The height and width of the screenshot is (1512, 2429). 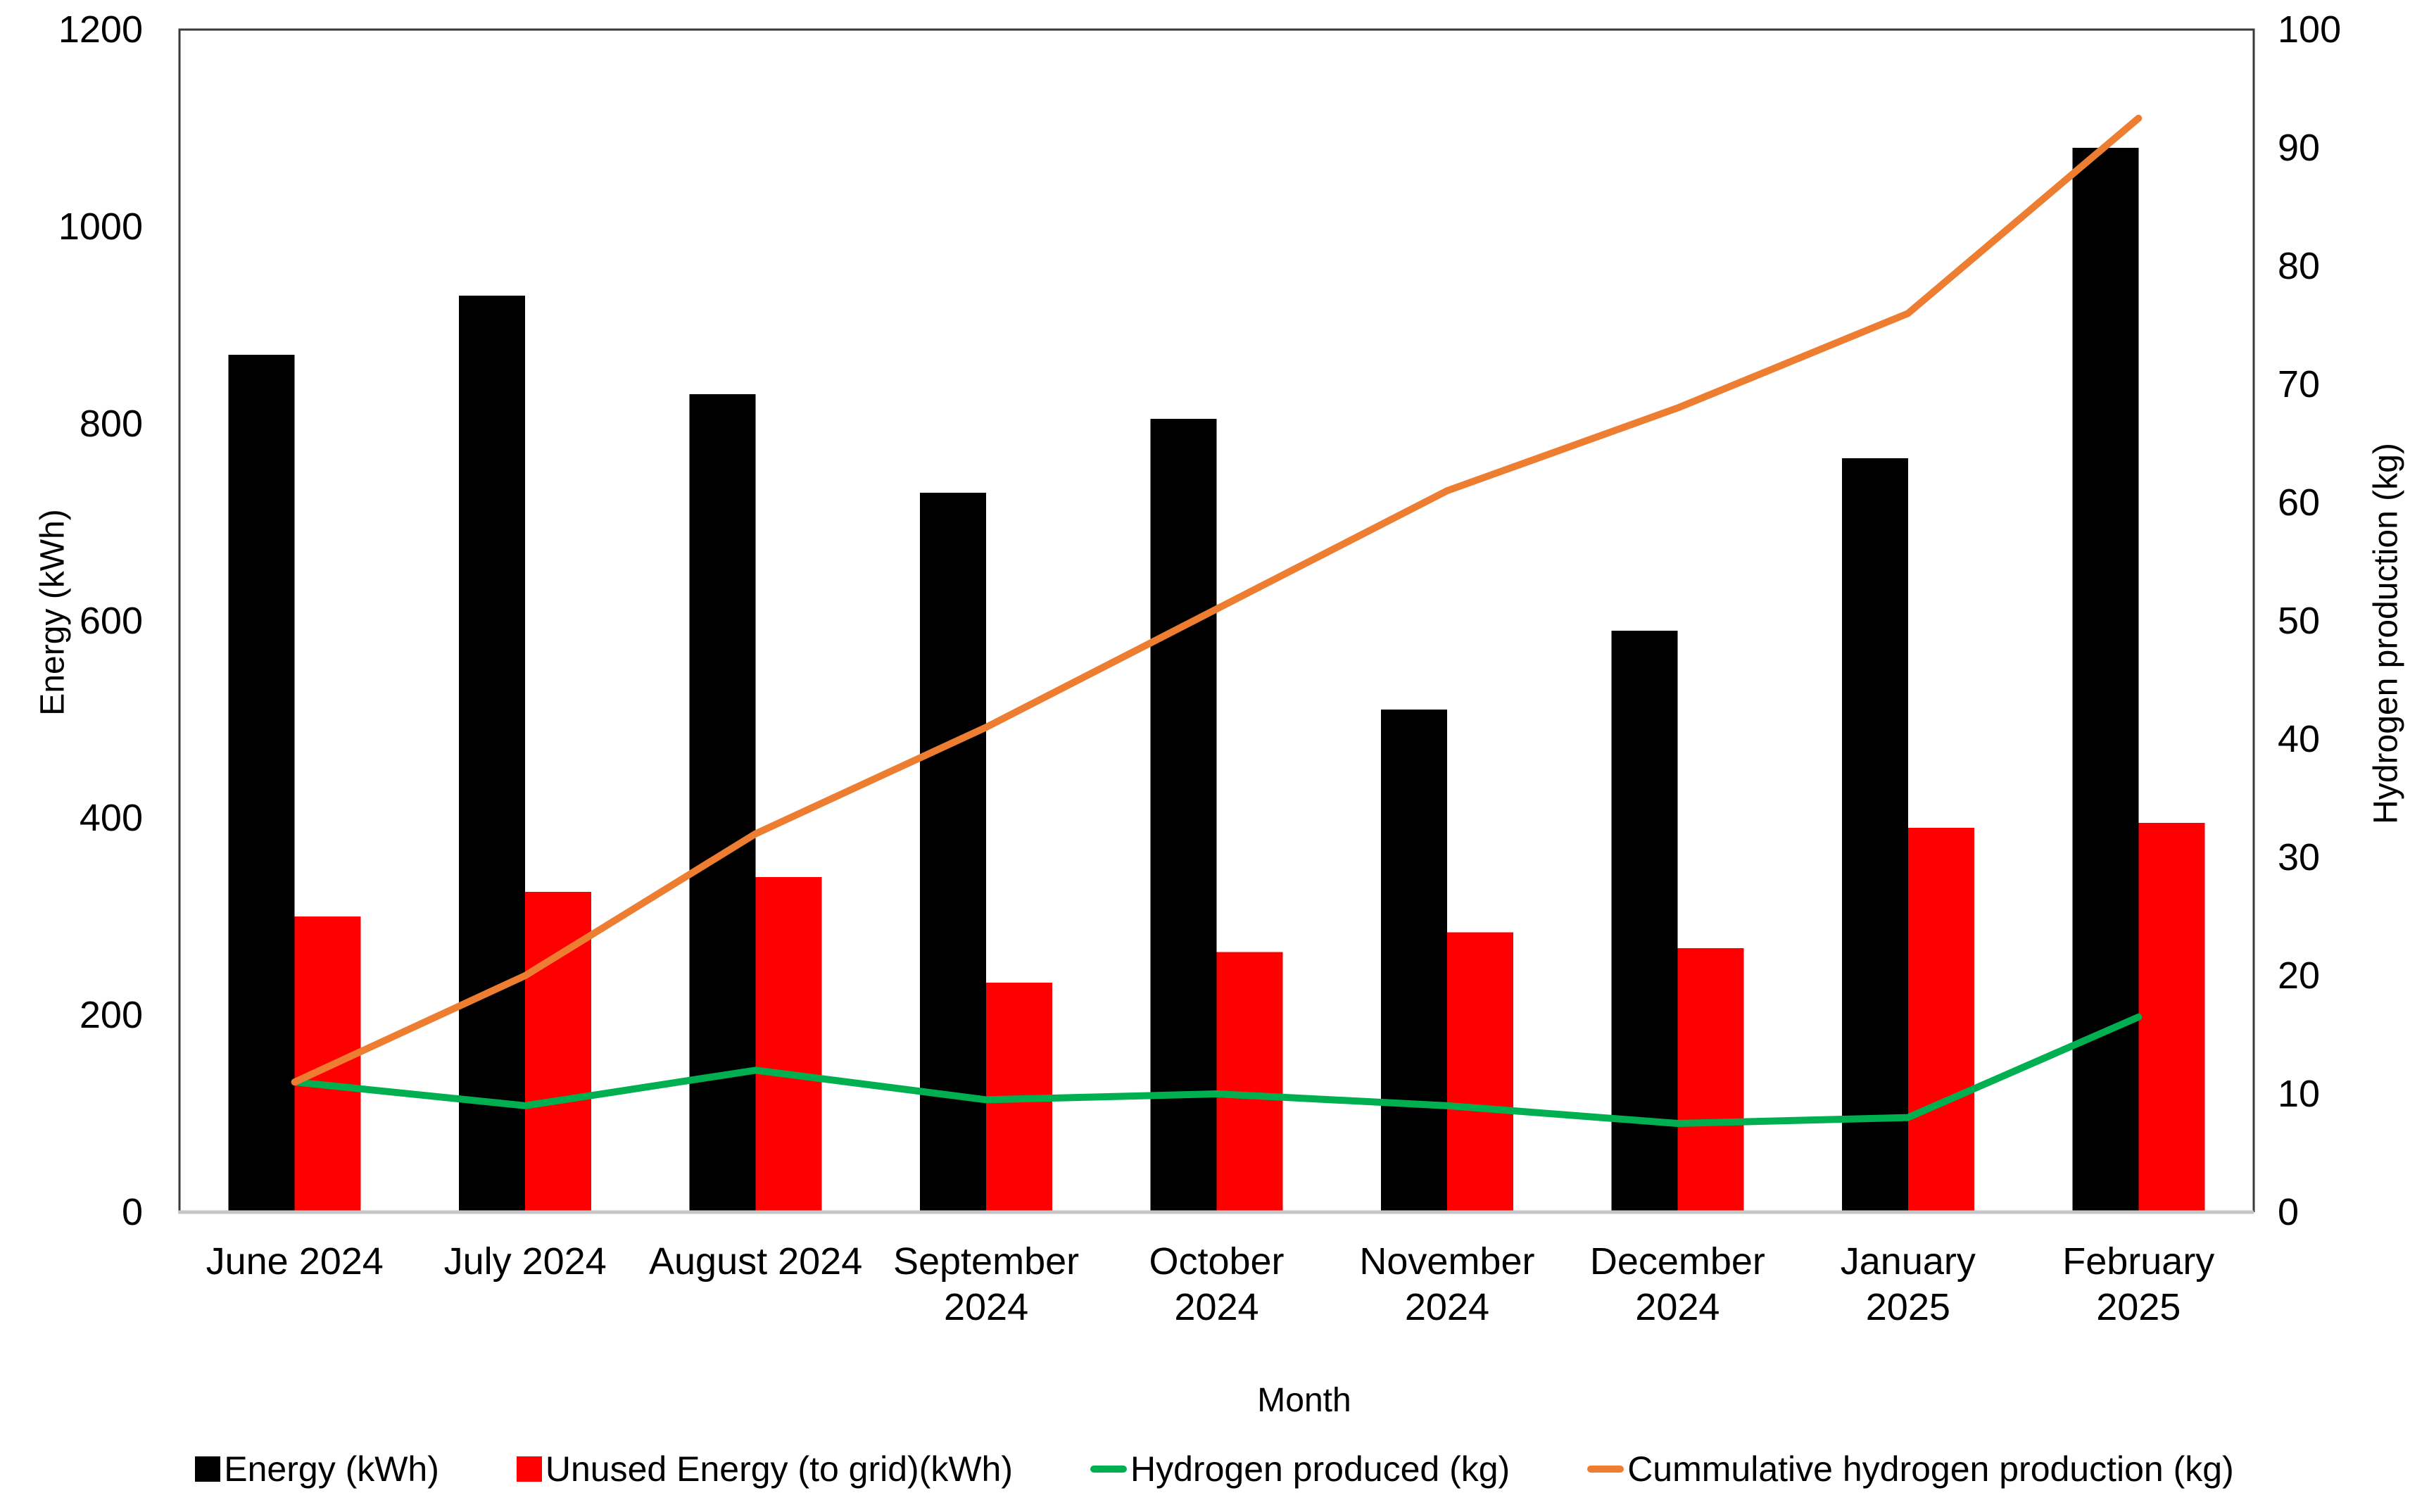 I want to click on left-axis-tick-400: 400, so click(x=111, y=818).